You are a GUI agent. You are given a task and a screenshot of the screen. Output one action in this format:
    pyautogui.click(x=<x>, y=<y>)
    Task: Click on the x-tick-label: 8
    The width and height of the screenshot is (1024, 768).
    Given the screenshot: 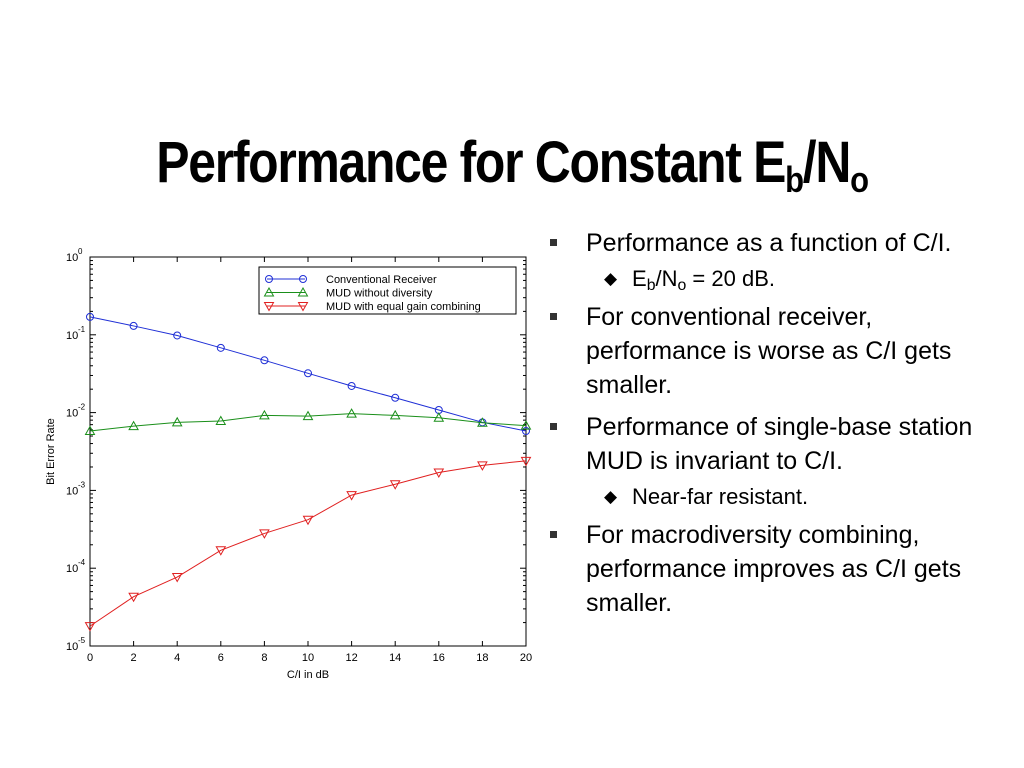 What is the action you would take?
    pyautogui.click(x=264, y=658)
    